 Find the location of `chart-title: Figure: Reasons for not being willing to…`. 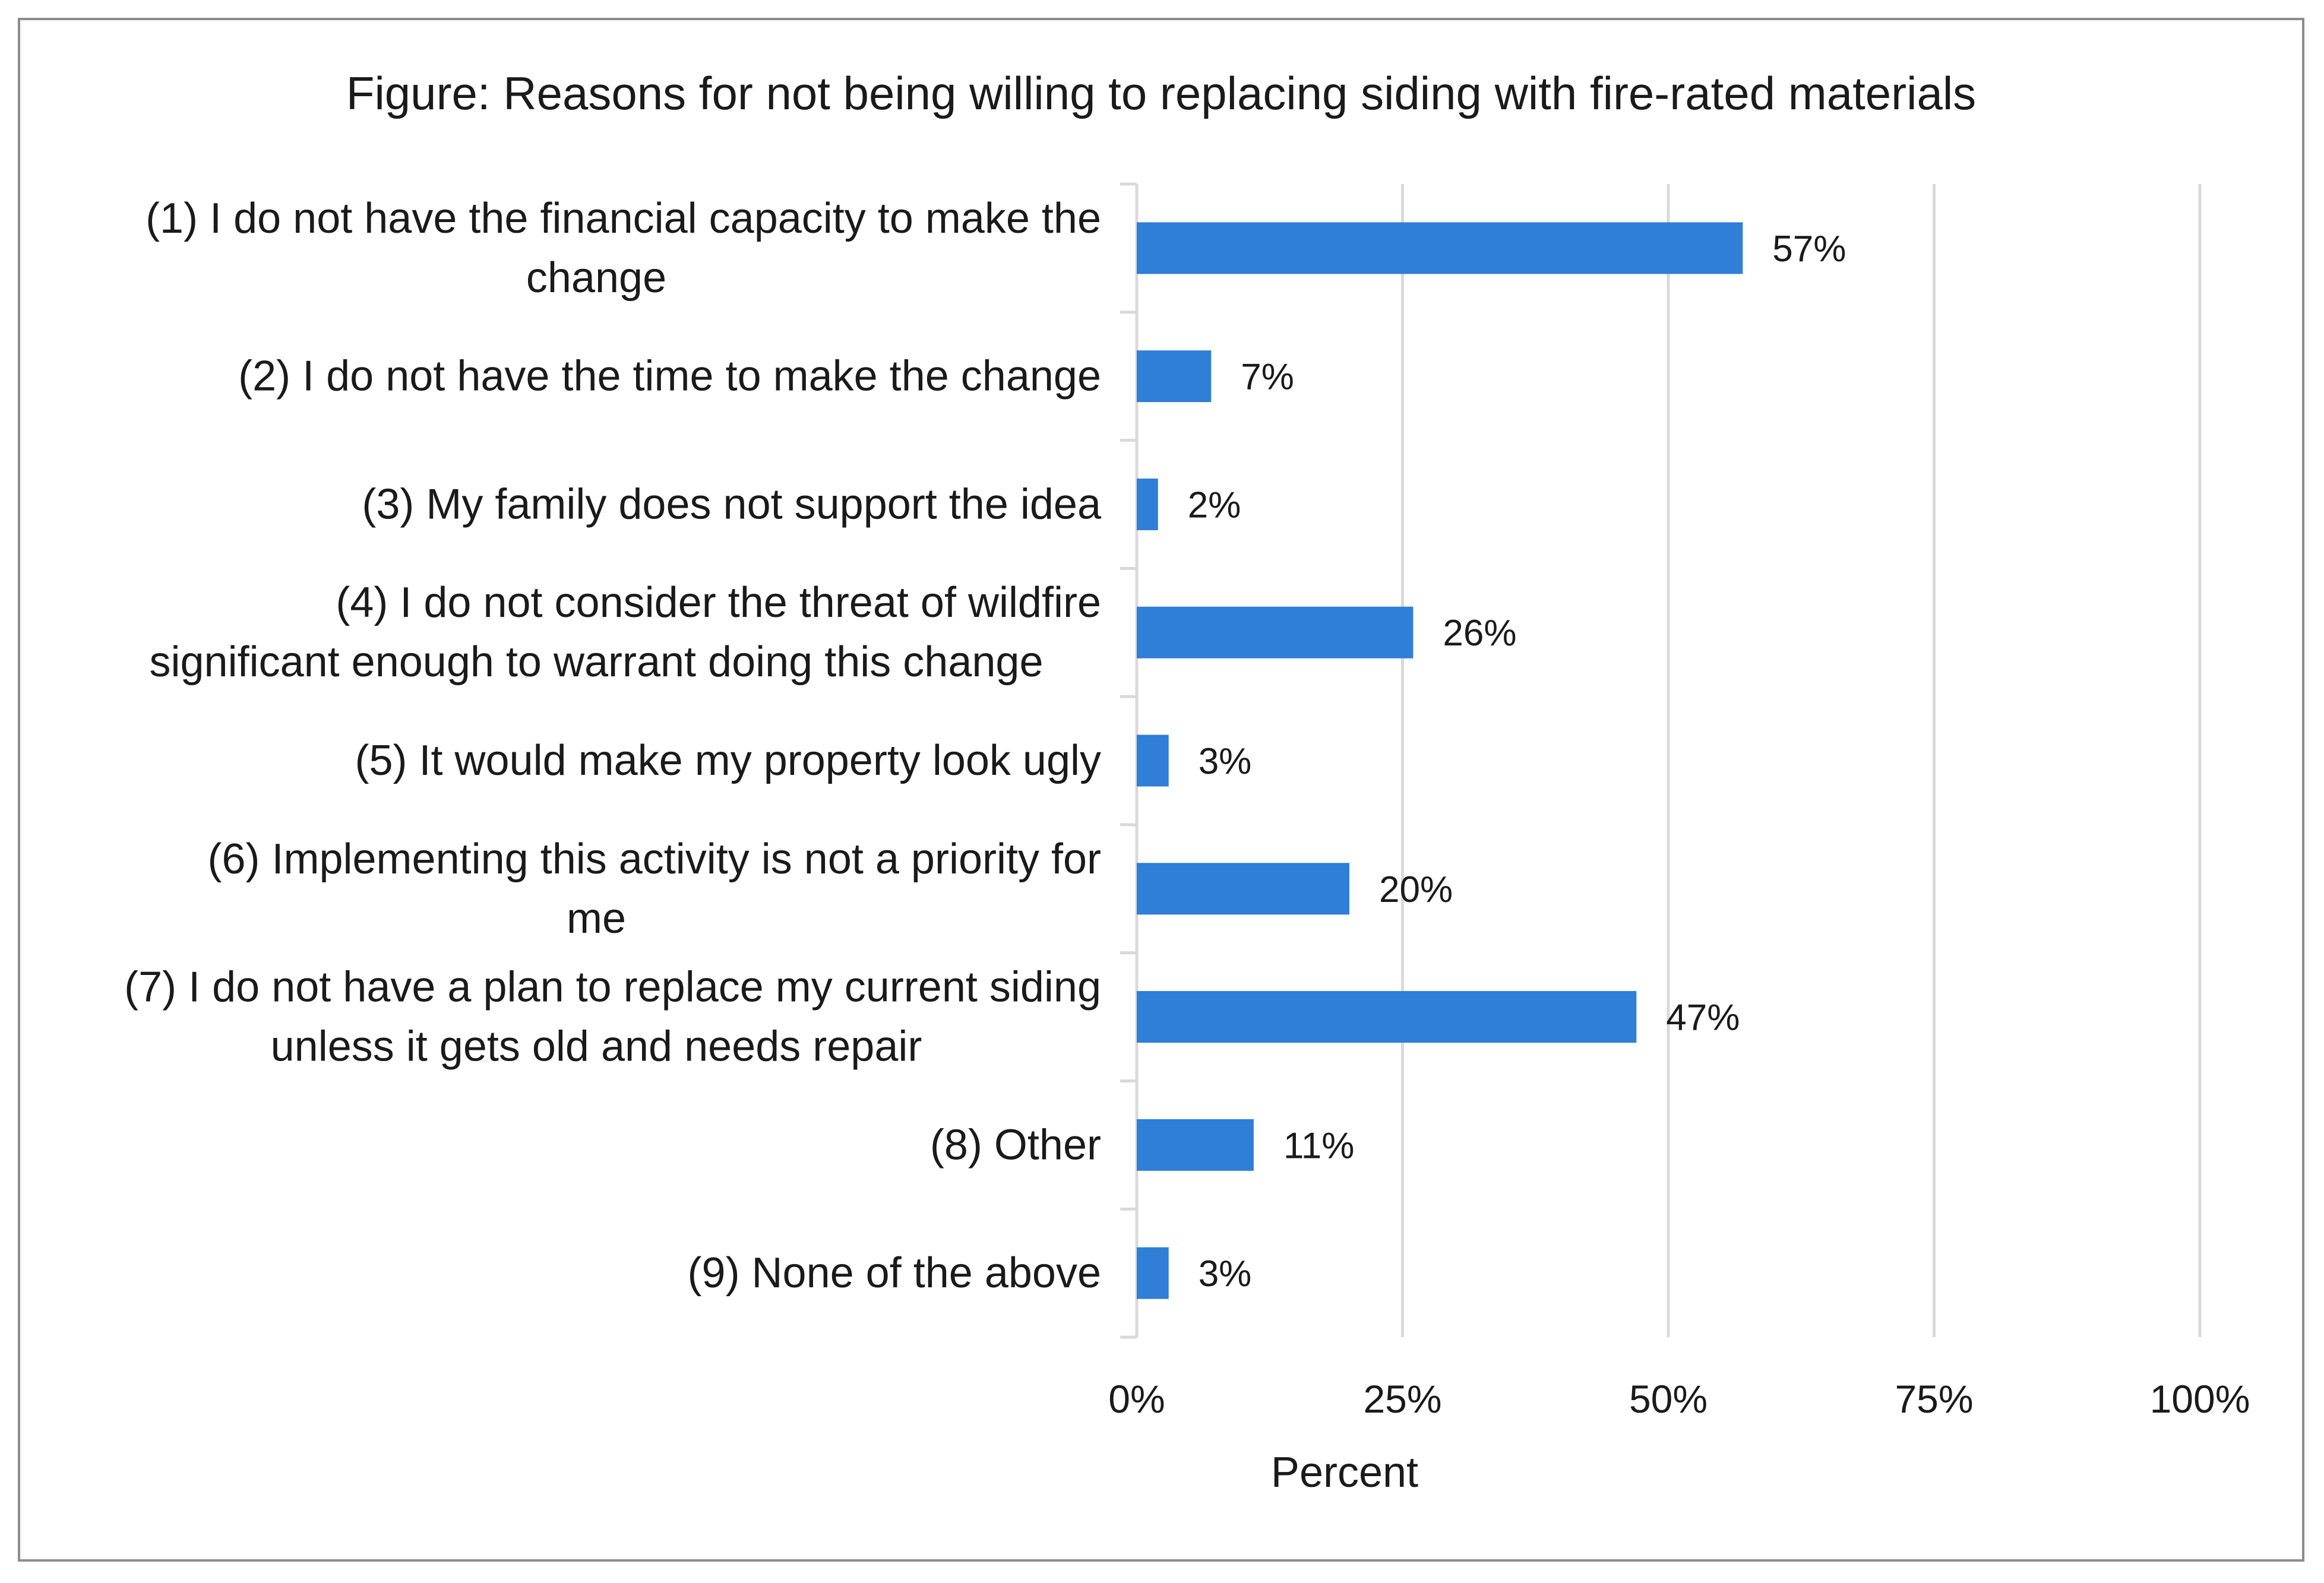

chart-title: Figure: Reasons for not being willing to… is located at coordinates (1161, 93).